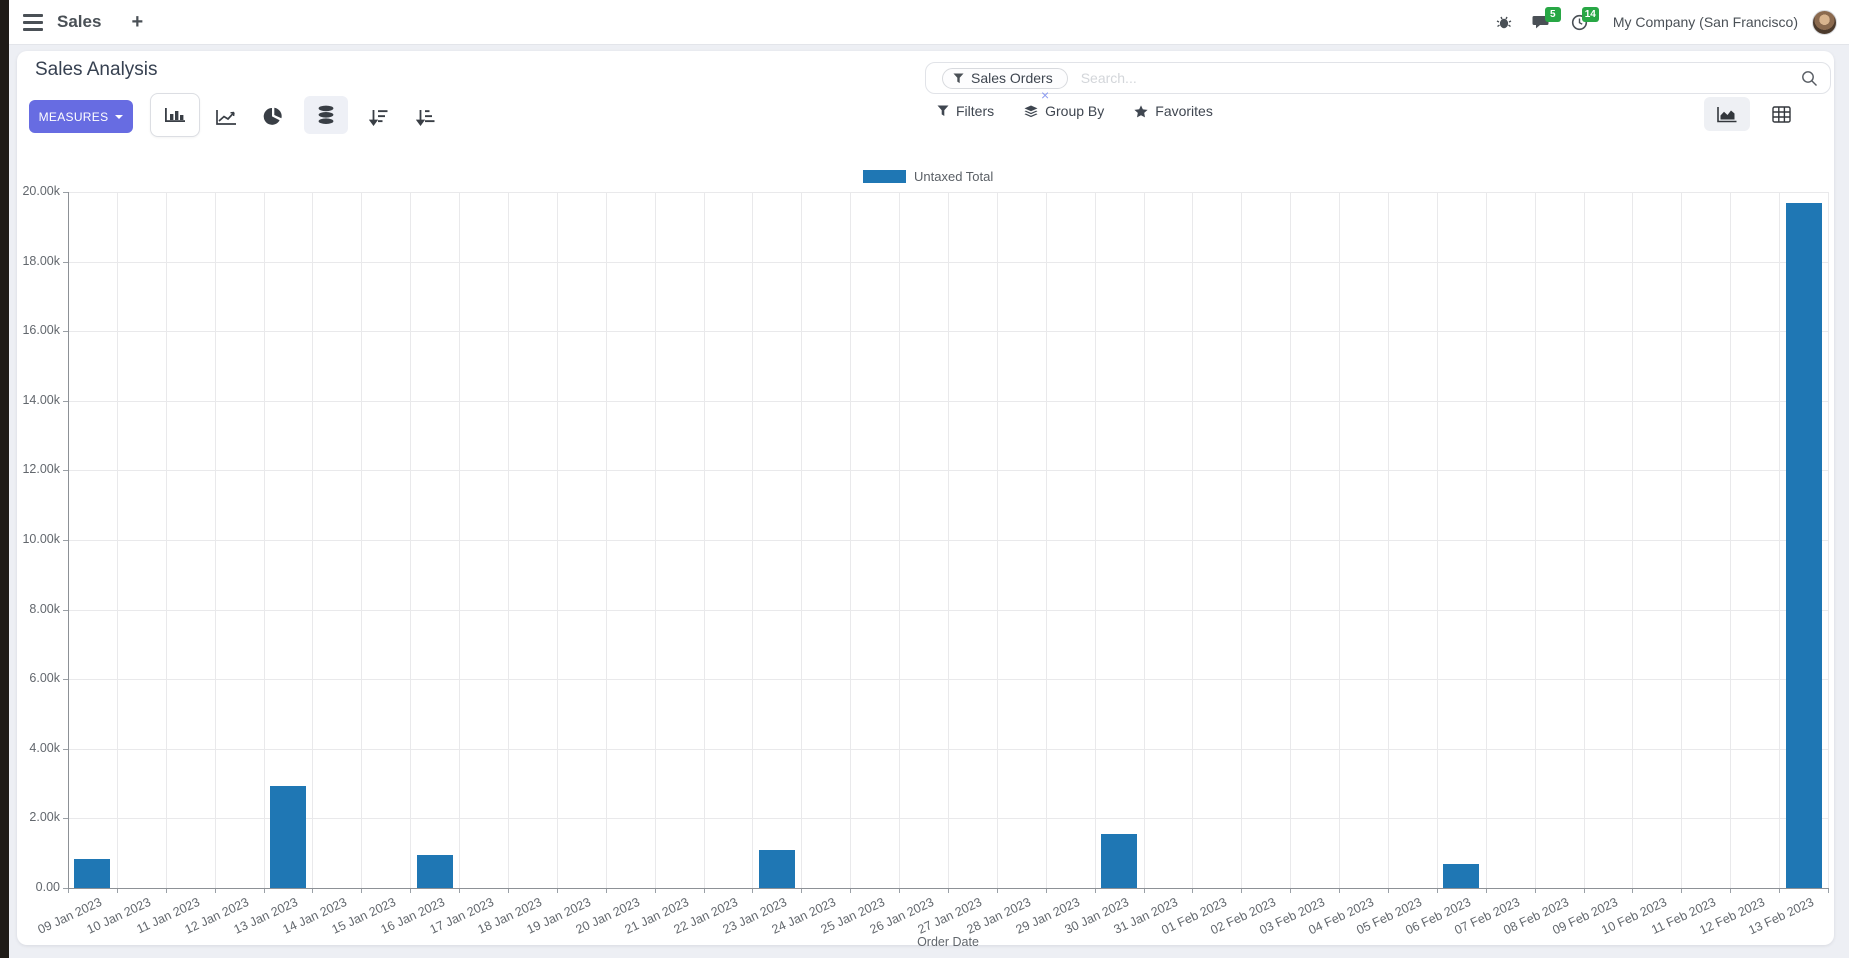  What do you see at coordinates (1461, 876) in the screenshot?
I see `bar-06-feb-2023` at bounding box center [1461, 876].